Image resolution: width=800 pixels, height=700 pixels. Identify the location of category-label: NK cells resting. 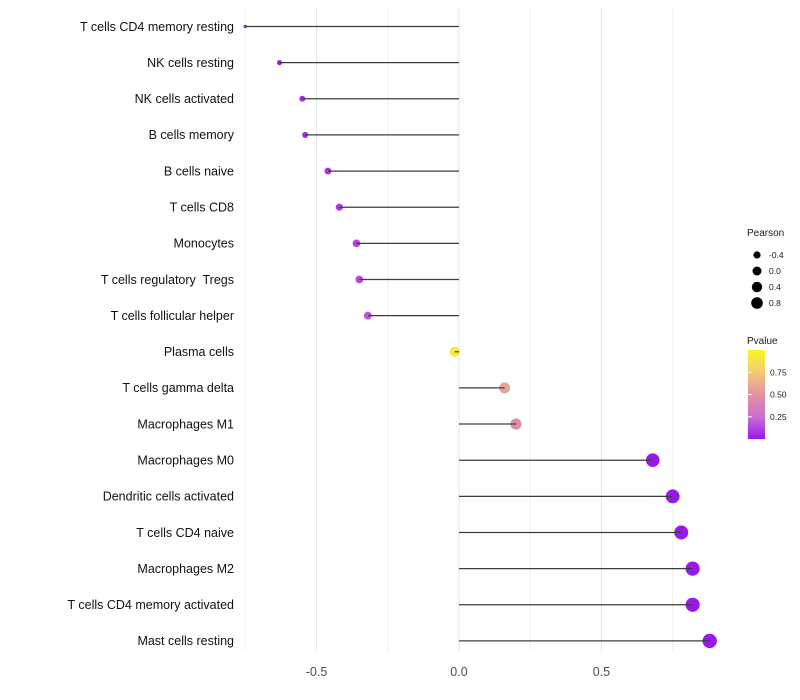
(190, 63).